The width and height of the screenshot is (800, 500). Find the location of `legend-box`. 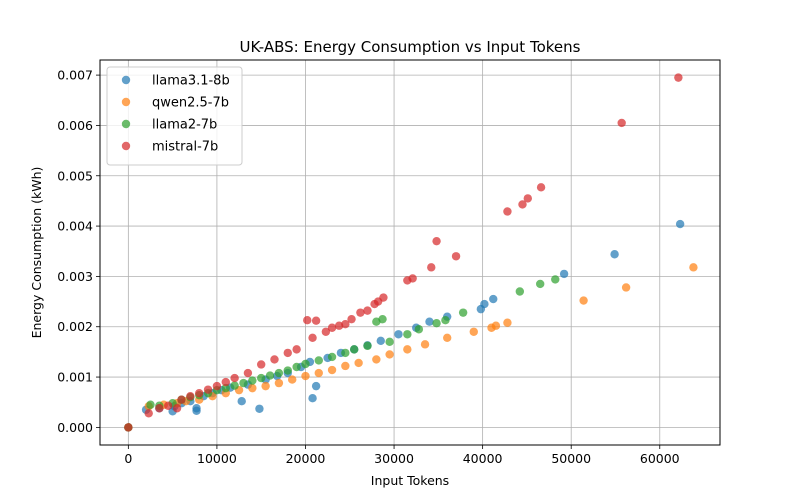

legend-box is located at coordinates (174, 116).